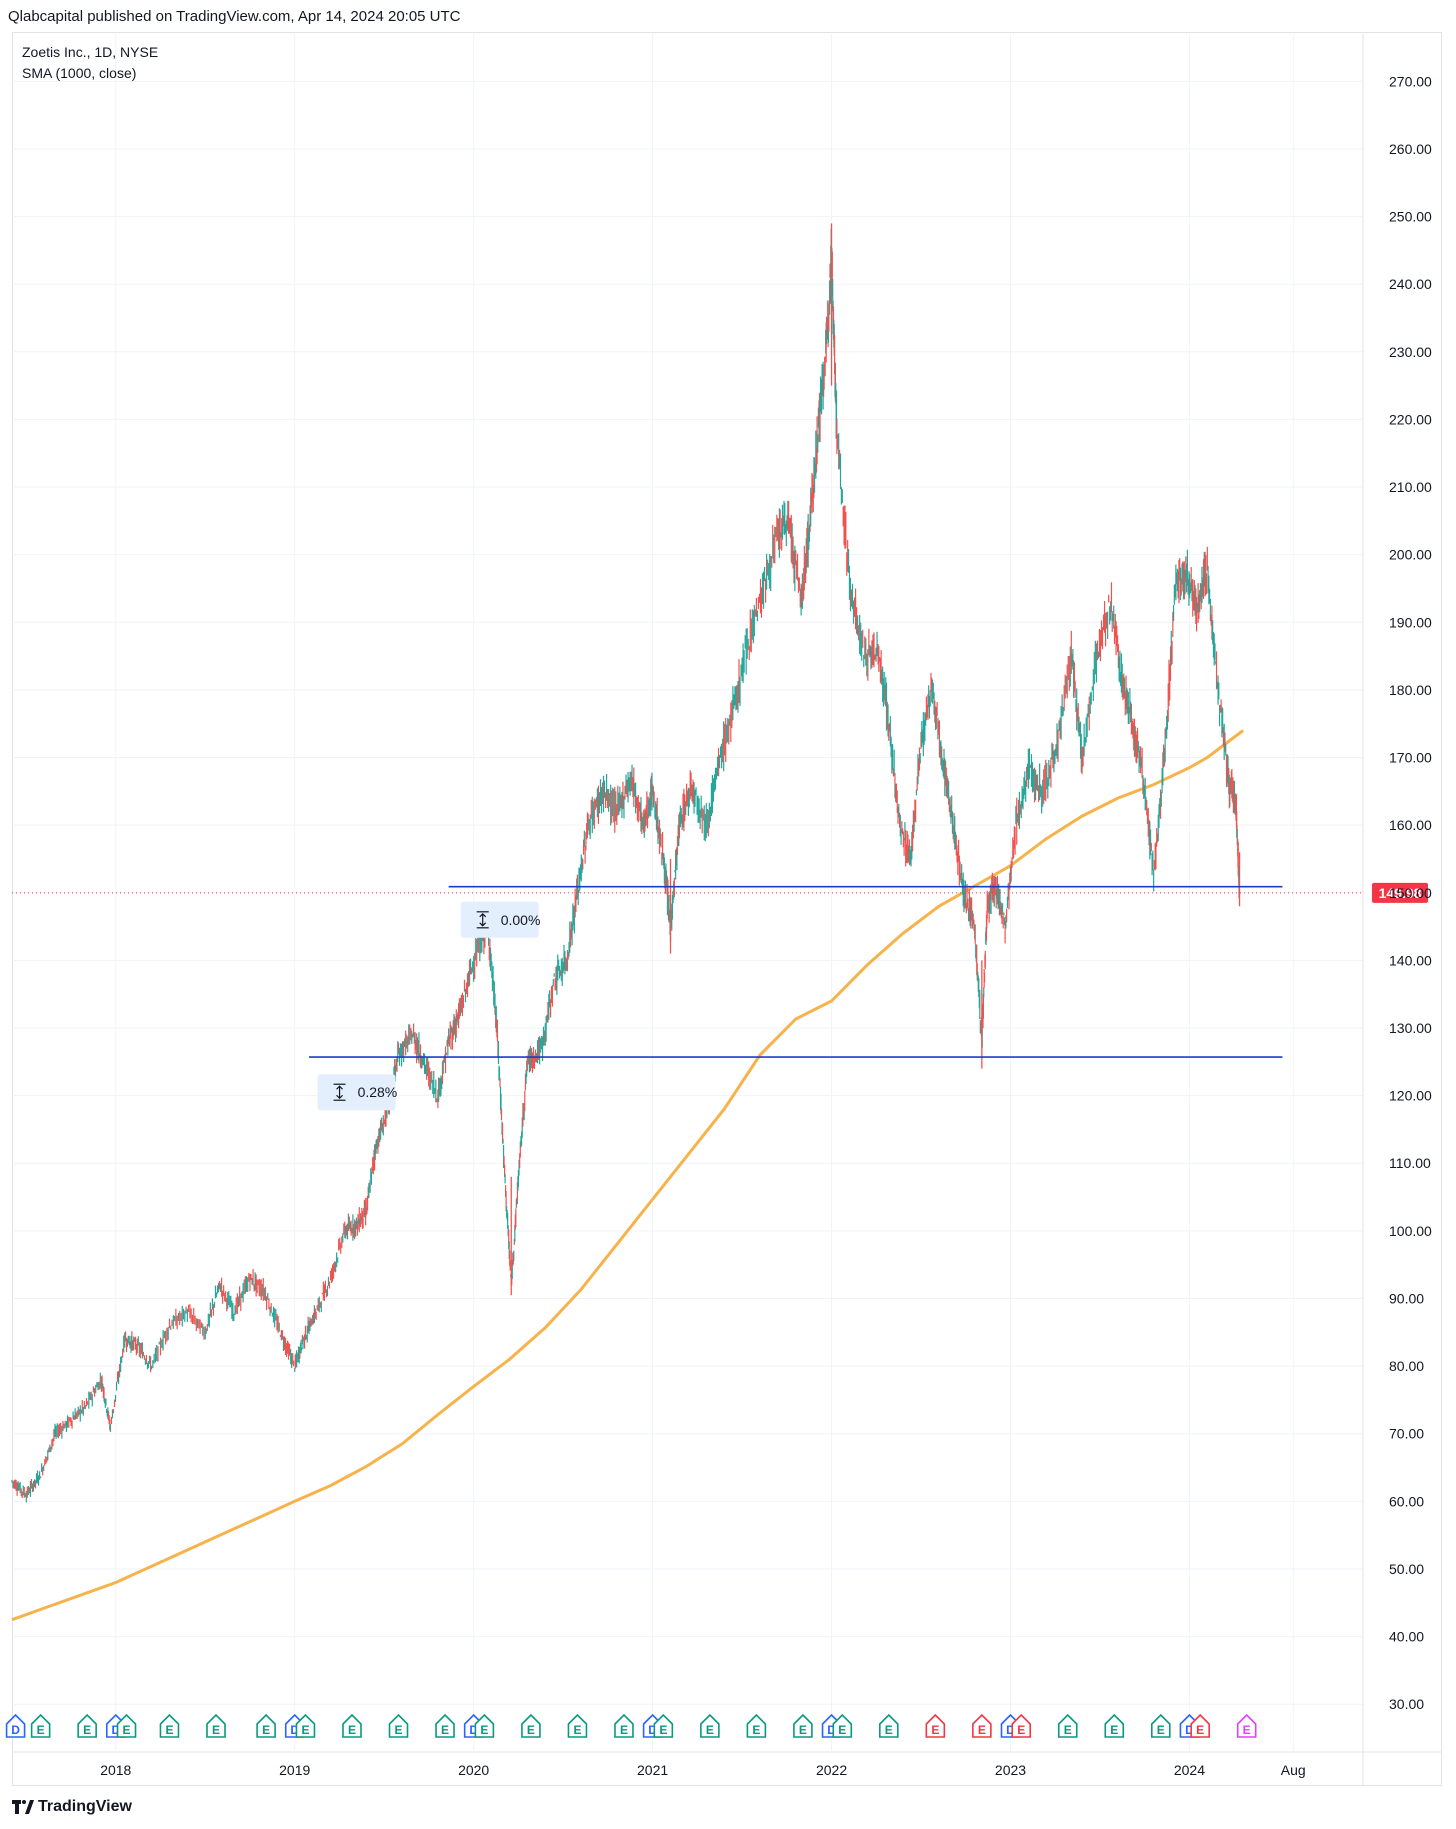  I want to click on hline-layer: 149.98, so click(720, 970).